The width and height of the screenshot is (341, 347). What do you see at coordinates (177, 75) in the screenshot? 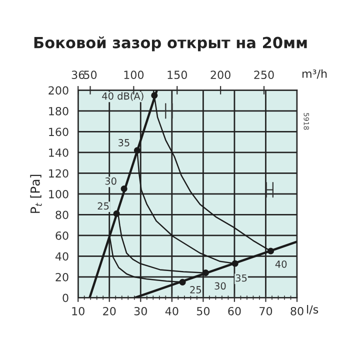
I see `x2-tick-label: 150` at bounding box center [177, 75].